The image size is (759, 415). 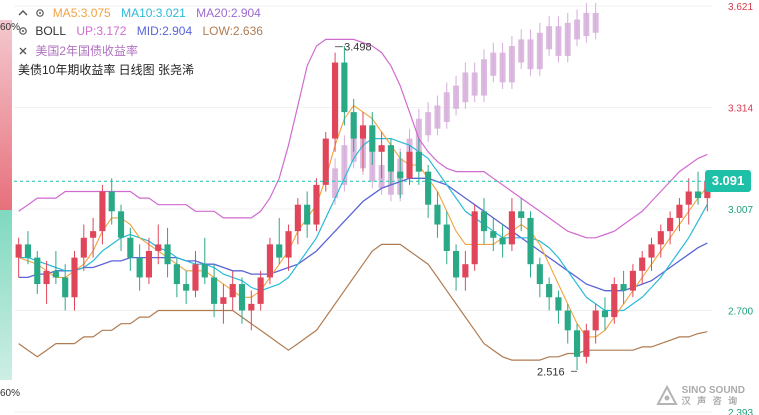 What do you see at coordinates (144, 31) in the screenshot?
I see `boll-legend: BOLL UP:3.172 MID:2.904 LOW:2.636` at bounding box center [144, 31].